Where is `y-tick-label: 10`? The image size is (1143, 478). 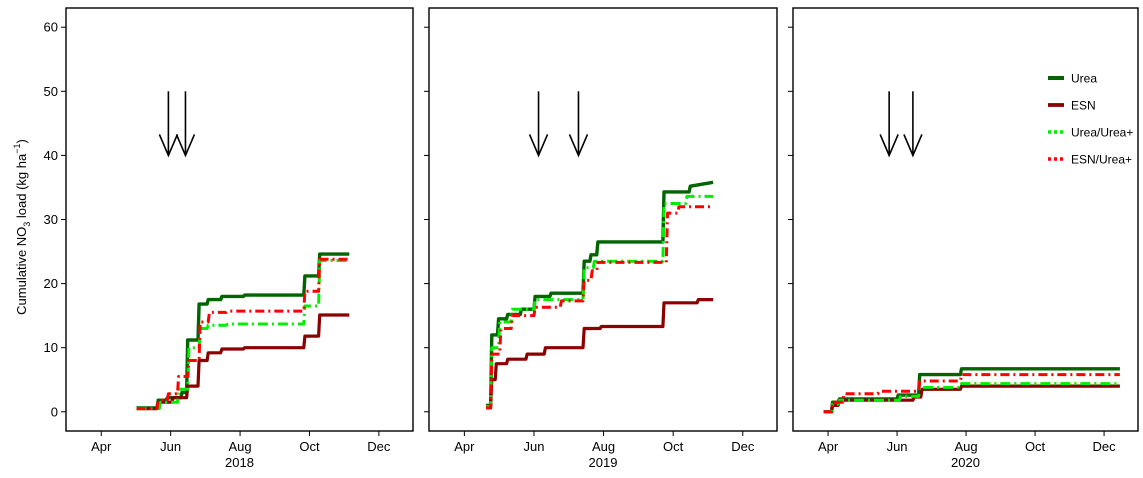 y-tick-label: 10 is located at coordinates (51, 347).